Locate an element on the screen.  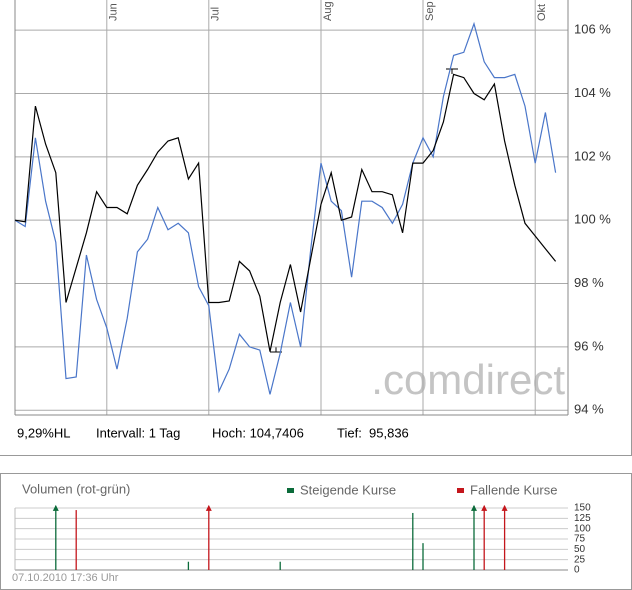
legend-label: Fallende Kurse is located at coordinates (513, 489).